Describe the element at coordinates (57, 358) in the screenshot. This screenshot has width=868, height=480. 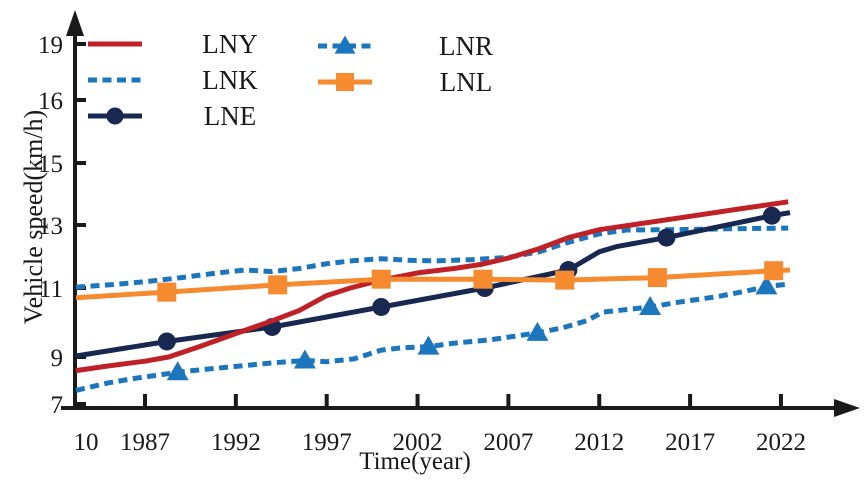
I see `y-tick-label: 9` at that location.